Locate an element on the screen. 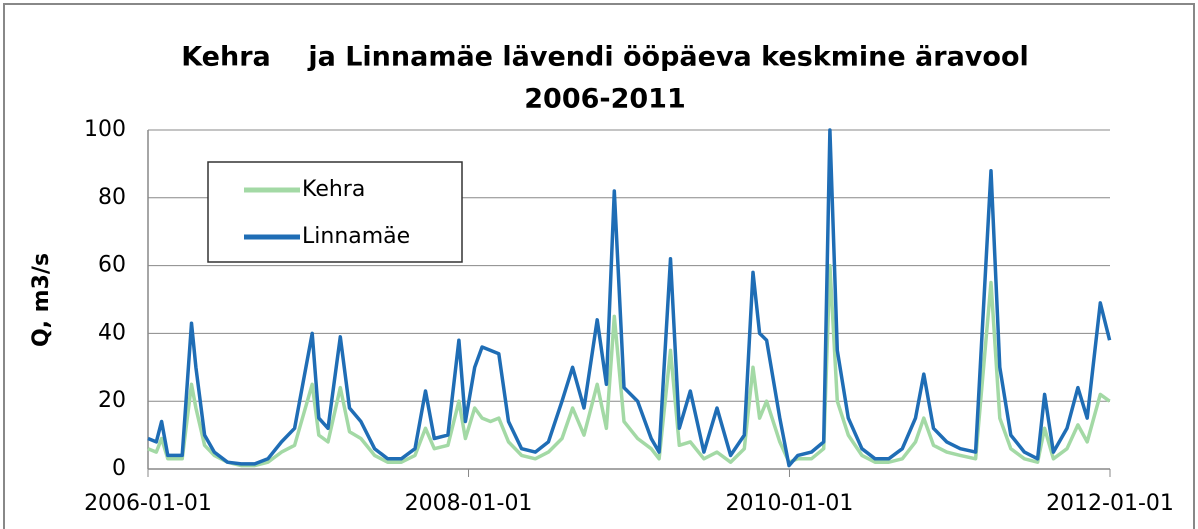  y-tick-label: 100 is located at coordinates (105, 129).